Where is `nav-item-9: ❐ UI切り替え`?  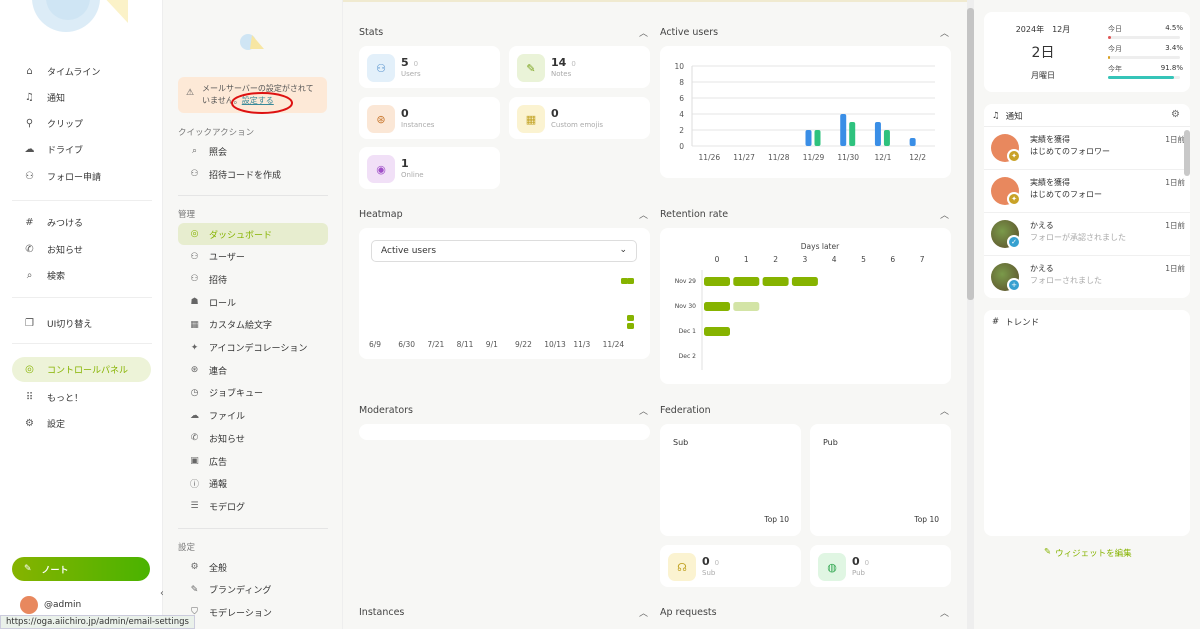
nav-item-9: ❐ UI切り替え is located at coordinates (58, 323).